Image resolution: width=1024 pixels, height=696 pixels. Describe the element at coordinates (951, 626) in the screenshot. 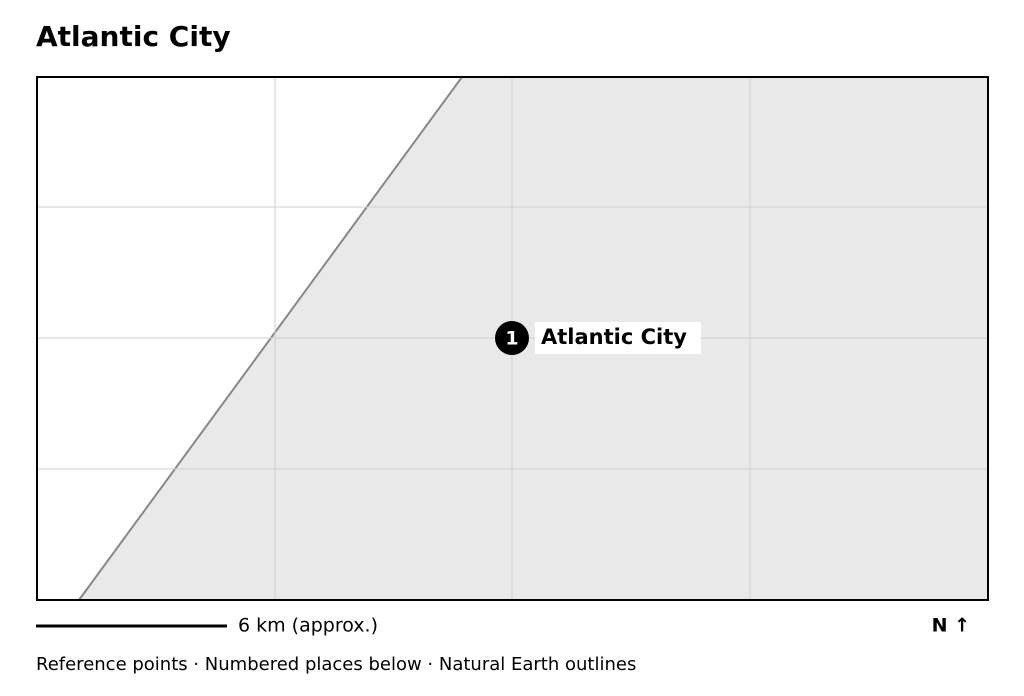

I see `north-arrow: N ↑` at that location.